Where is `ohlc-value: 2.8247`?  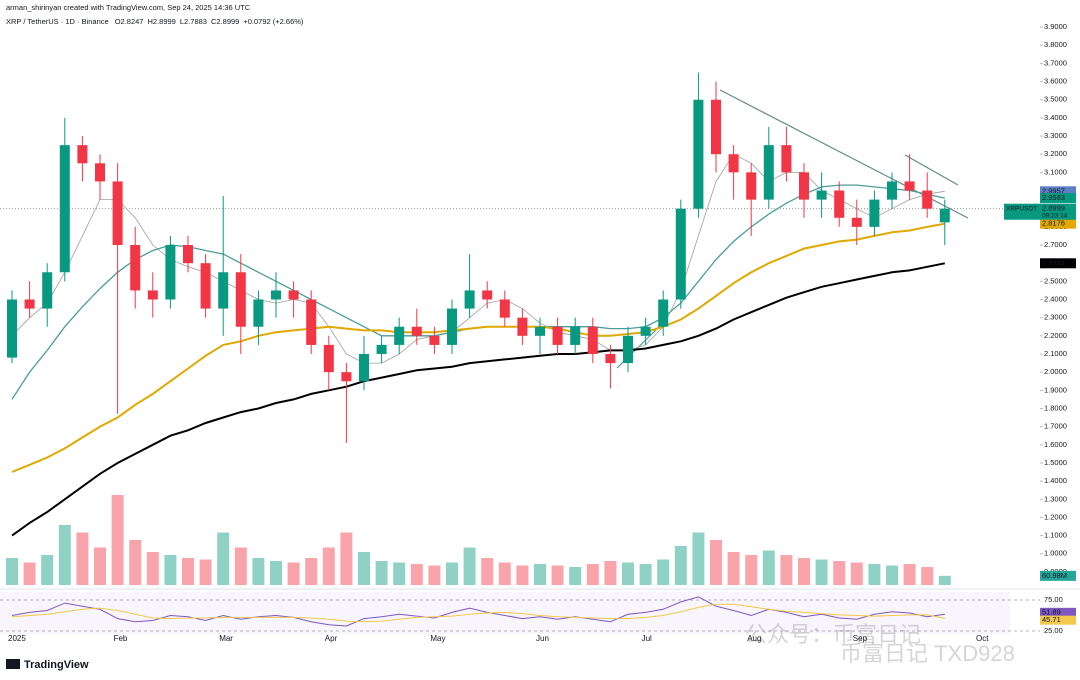 ohlc-value: 2.8247 is located at coordinates (132, 21).